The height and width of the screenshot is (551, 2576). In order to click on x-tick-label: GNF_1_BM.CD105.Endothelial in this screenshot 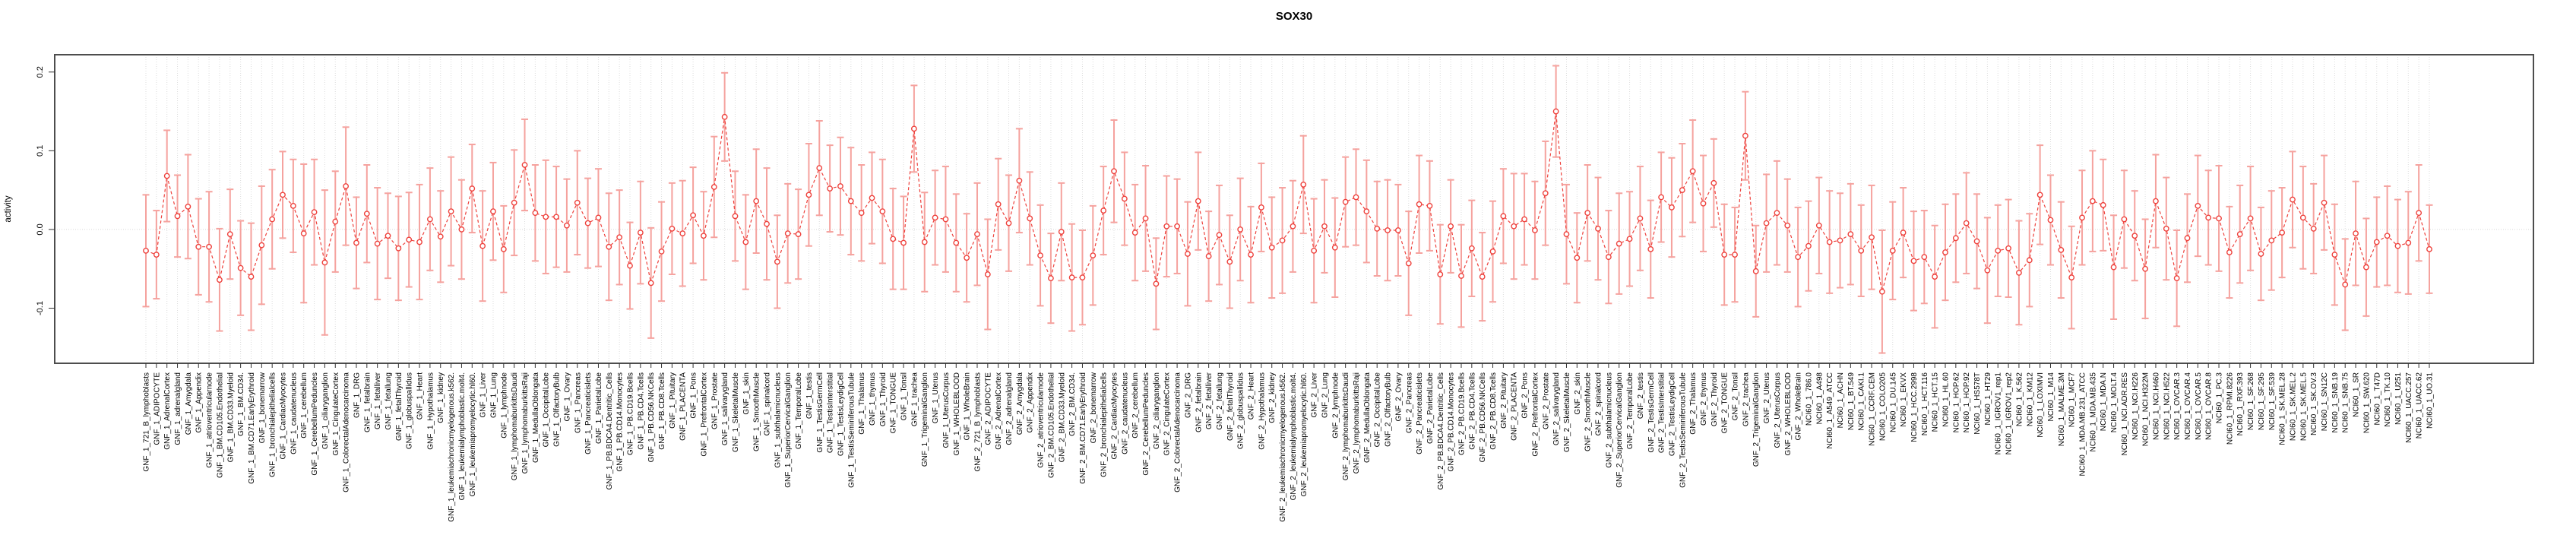, I will do `click(220, 425)`.